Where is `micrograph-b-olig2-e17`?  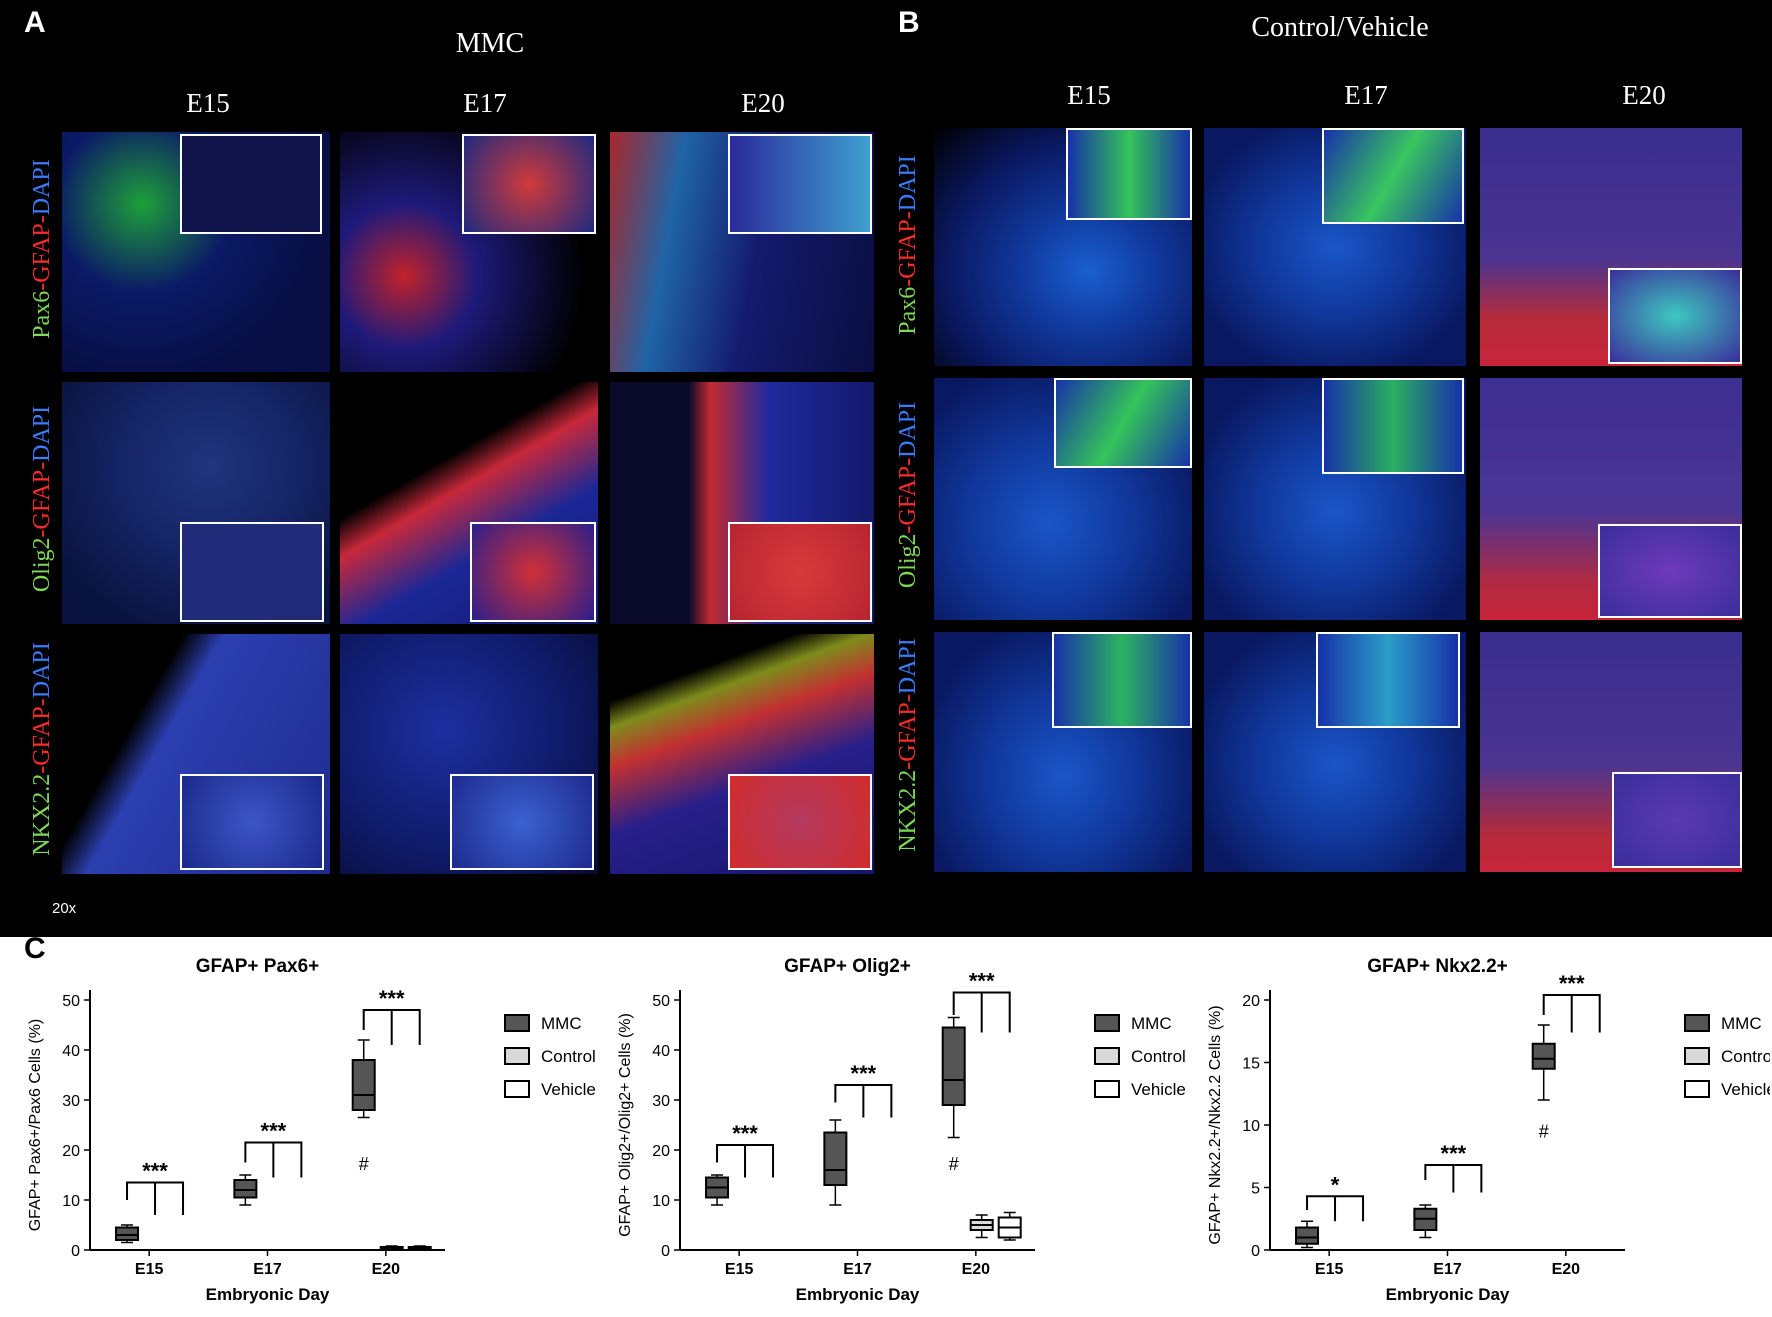 micrograph-b-olig2-e17 is located at coordinates (1335, 499).